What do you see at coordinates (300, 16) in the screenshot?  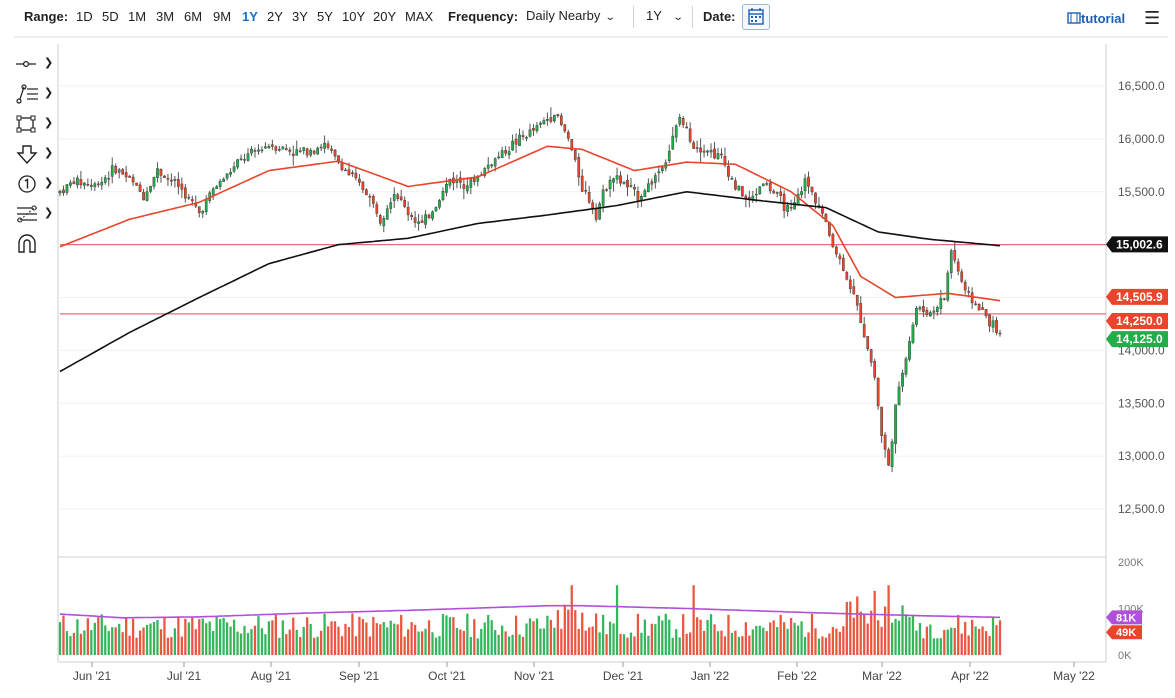 I see `range-3y: 3Y` at bounding box center [300, 16].